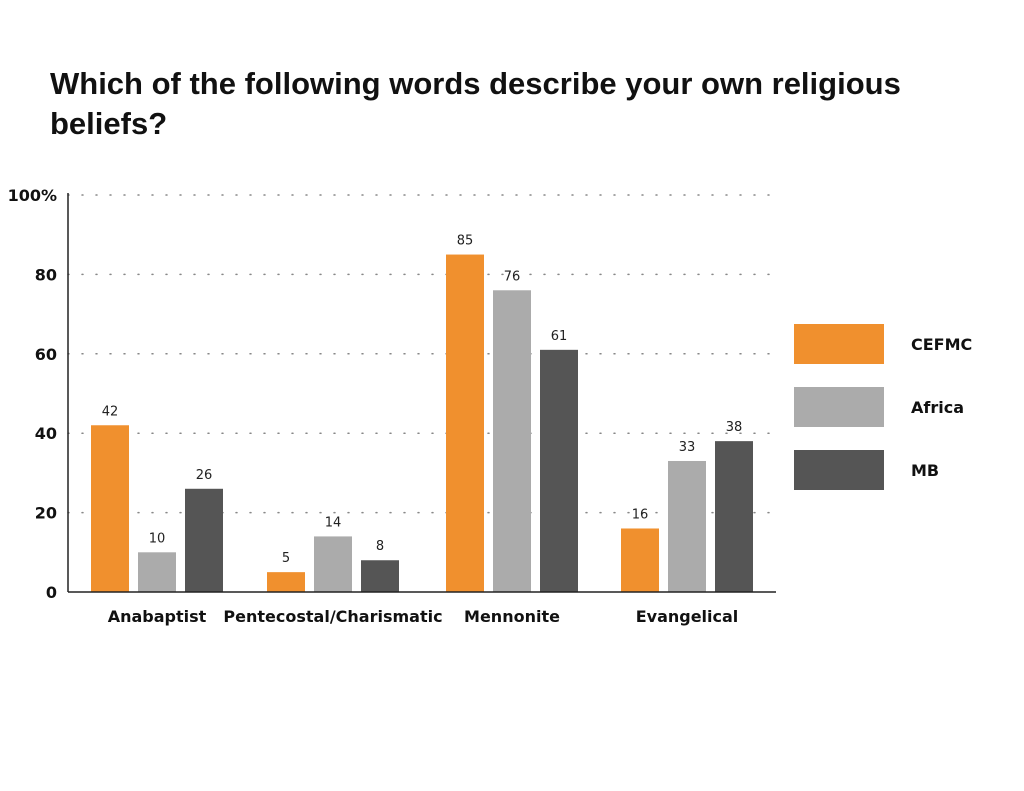 This screenshot has width=1024, height=791. What do you see at coordinates (110, 411) in the screenshot?
I see `data-label: 42` at bounding box center [110, 411].